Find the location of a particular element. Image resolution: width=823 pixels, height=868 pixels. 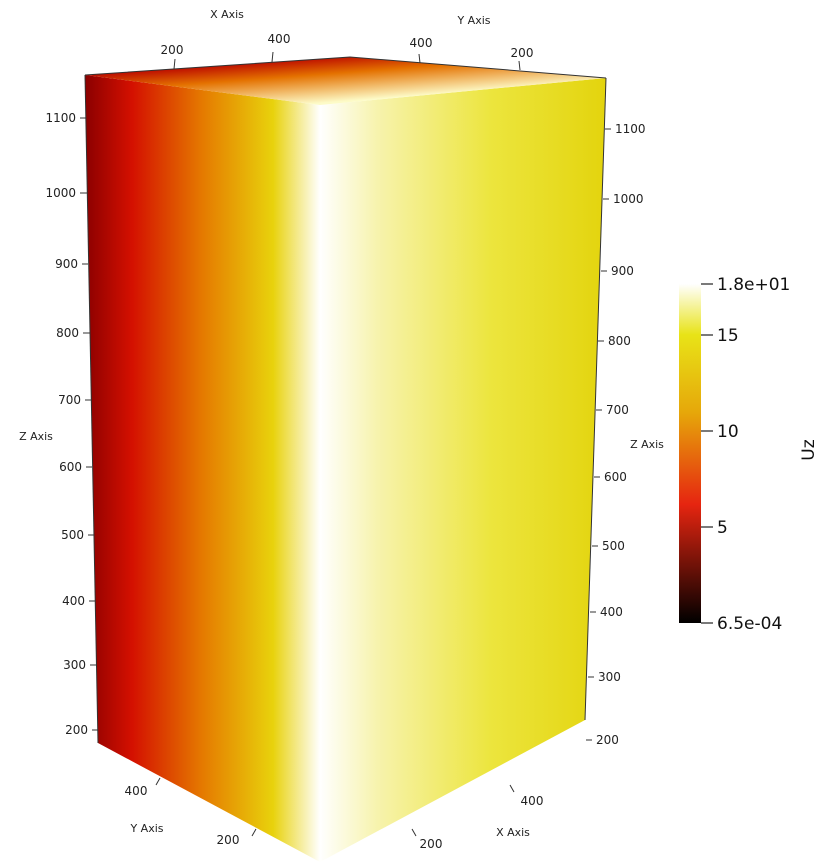

left-z-ticks is located at coordinates (89, 424).